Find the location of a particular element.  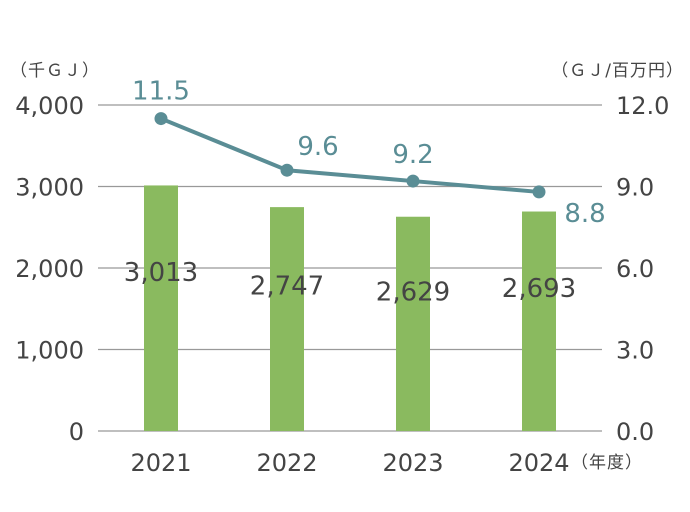

line-series is located at coordinates (350, 155).